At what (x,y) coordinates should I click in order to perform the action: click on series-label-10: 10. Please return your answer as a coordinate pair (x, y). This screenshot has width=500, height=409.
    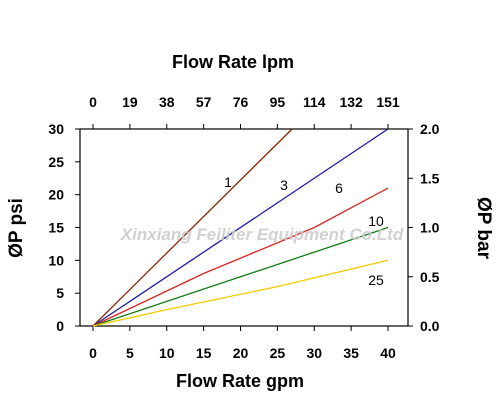
    Looking at the image, I should click on (376, 221).